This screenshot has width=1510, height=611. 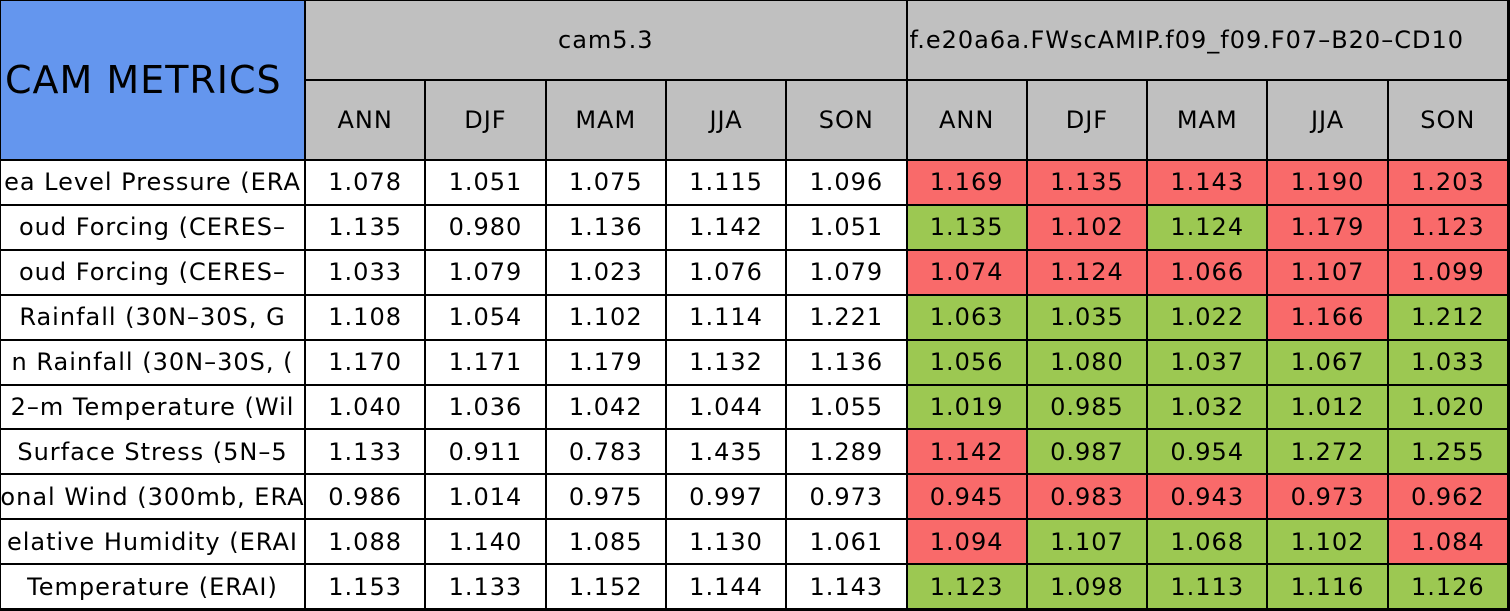 What do you see at coordinates (606, 498) in the screenshot?
I see `value-cell: 0.975` at bounding box center [606, 498].